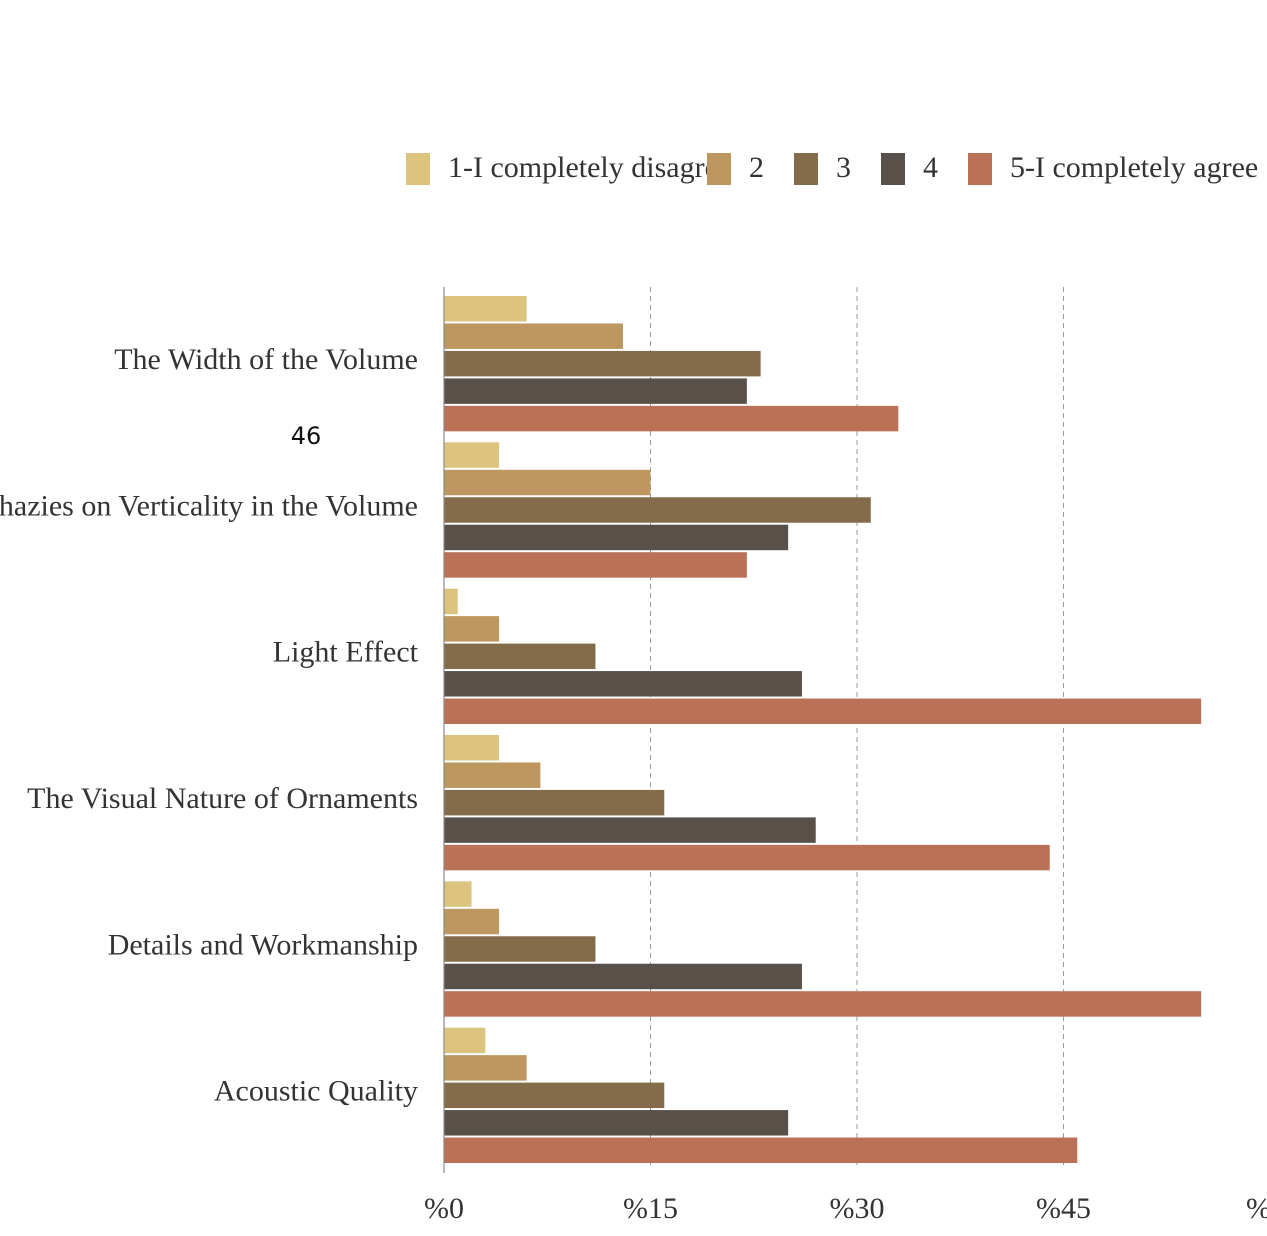 The height and width of the screenshot is (1236, 1267). Describe the element at coordinates (209, 505) in the screenshot. I see `category-label: Emphazies on Verticality in the Volume` at that location.